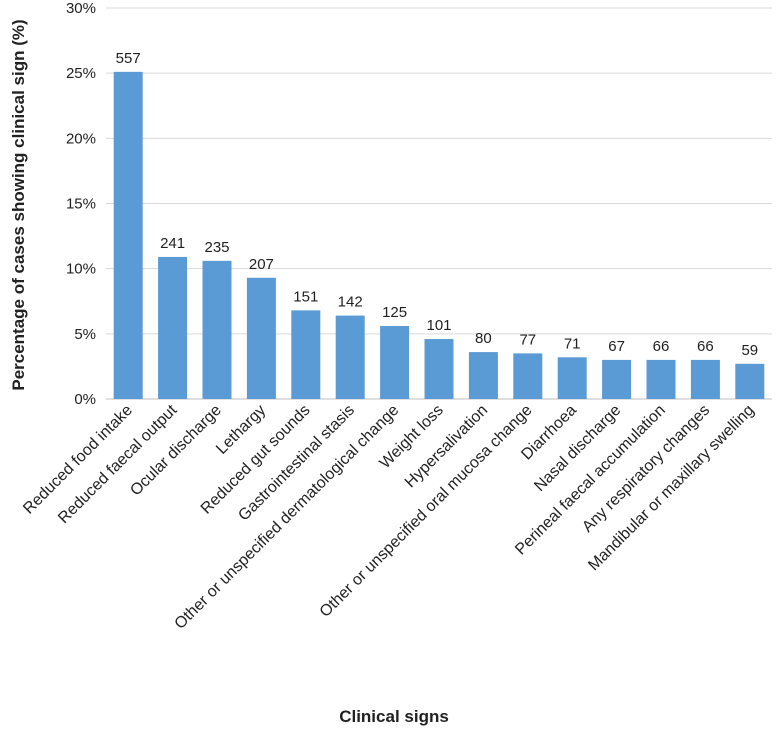  Describe the element at coordinates (81, 269) in the screenshot. I see `y-tick-label: 10%` at that location.